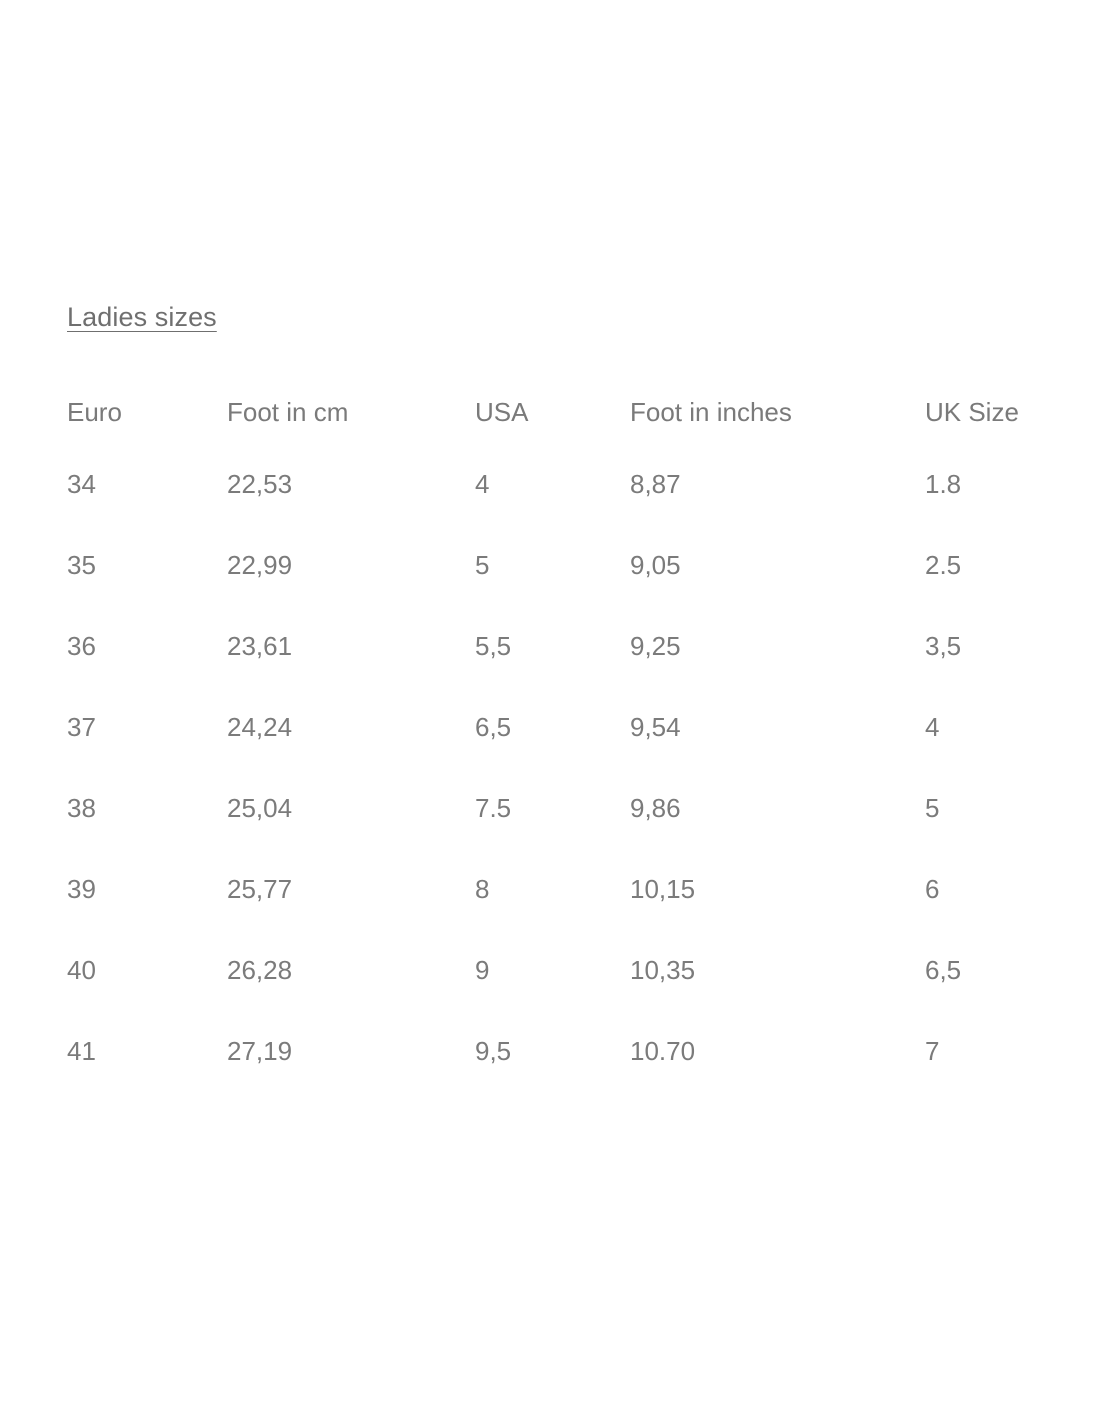 The width and height of the screenshot is (1100, 1422). Describe the element at coordinates (260, 1050) in the screenshot. I see `cell-foot-cm: 27,19` at that location.